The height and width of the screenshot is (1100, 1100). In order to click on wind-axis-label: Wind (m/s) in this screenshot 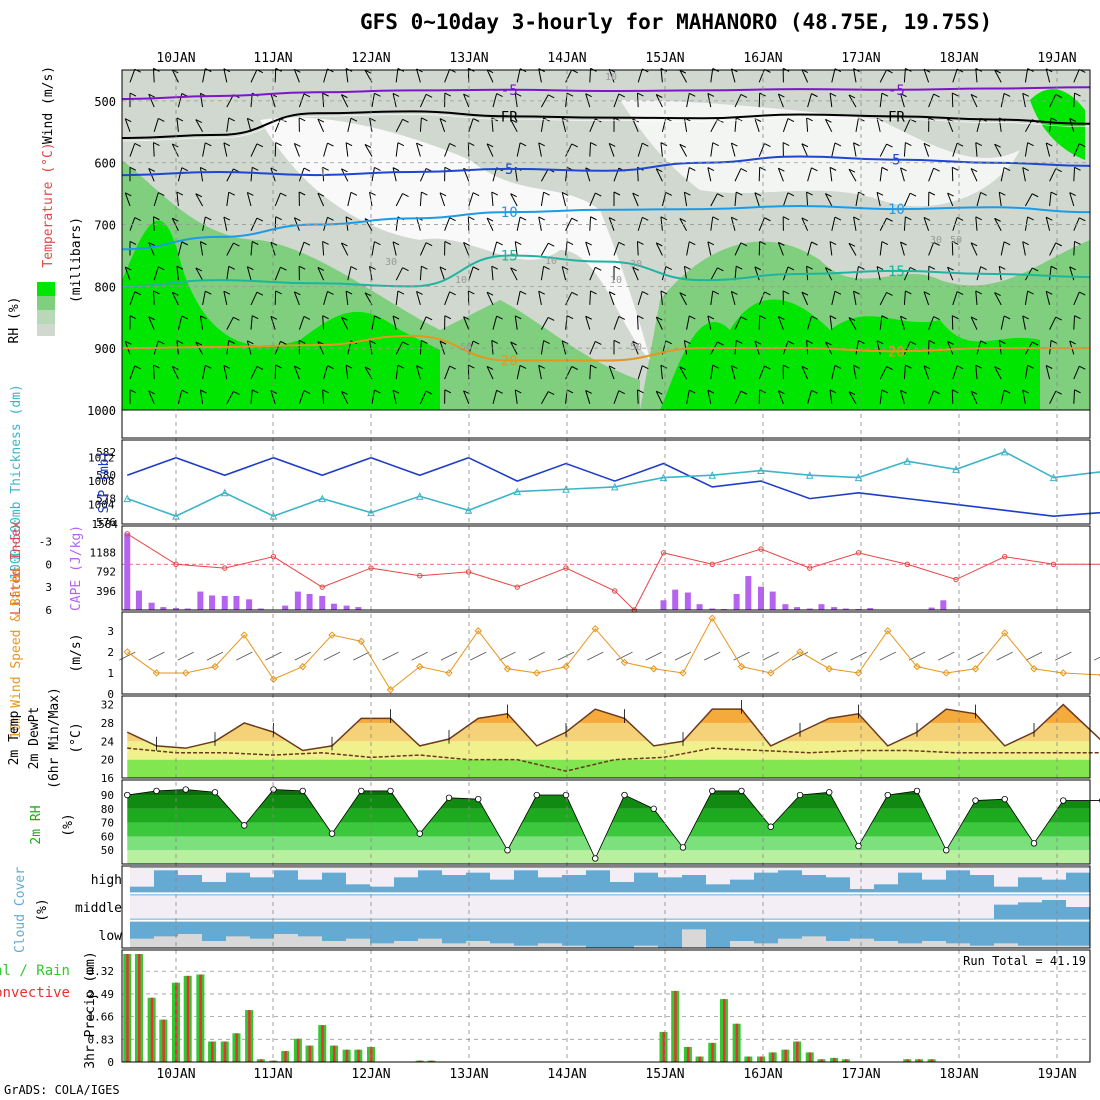, I will do `click(48, 105)`.